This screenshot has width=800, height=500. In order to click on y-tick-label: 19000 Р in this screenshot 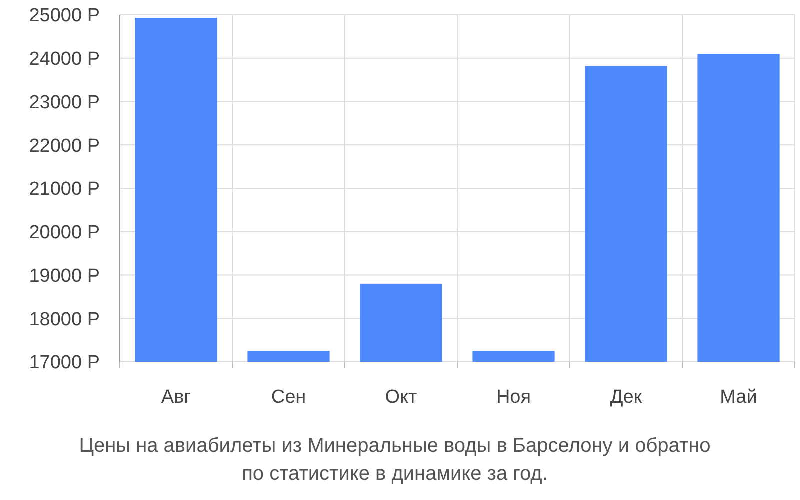, I will do `click(64, 276)`.